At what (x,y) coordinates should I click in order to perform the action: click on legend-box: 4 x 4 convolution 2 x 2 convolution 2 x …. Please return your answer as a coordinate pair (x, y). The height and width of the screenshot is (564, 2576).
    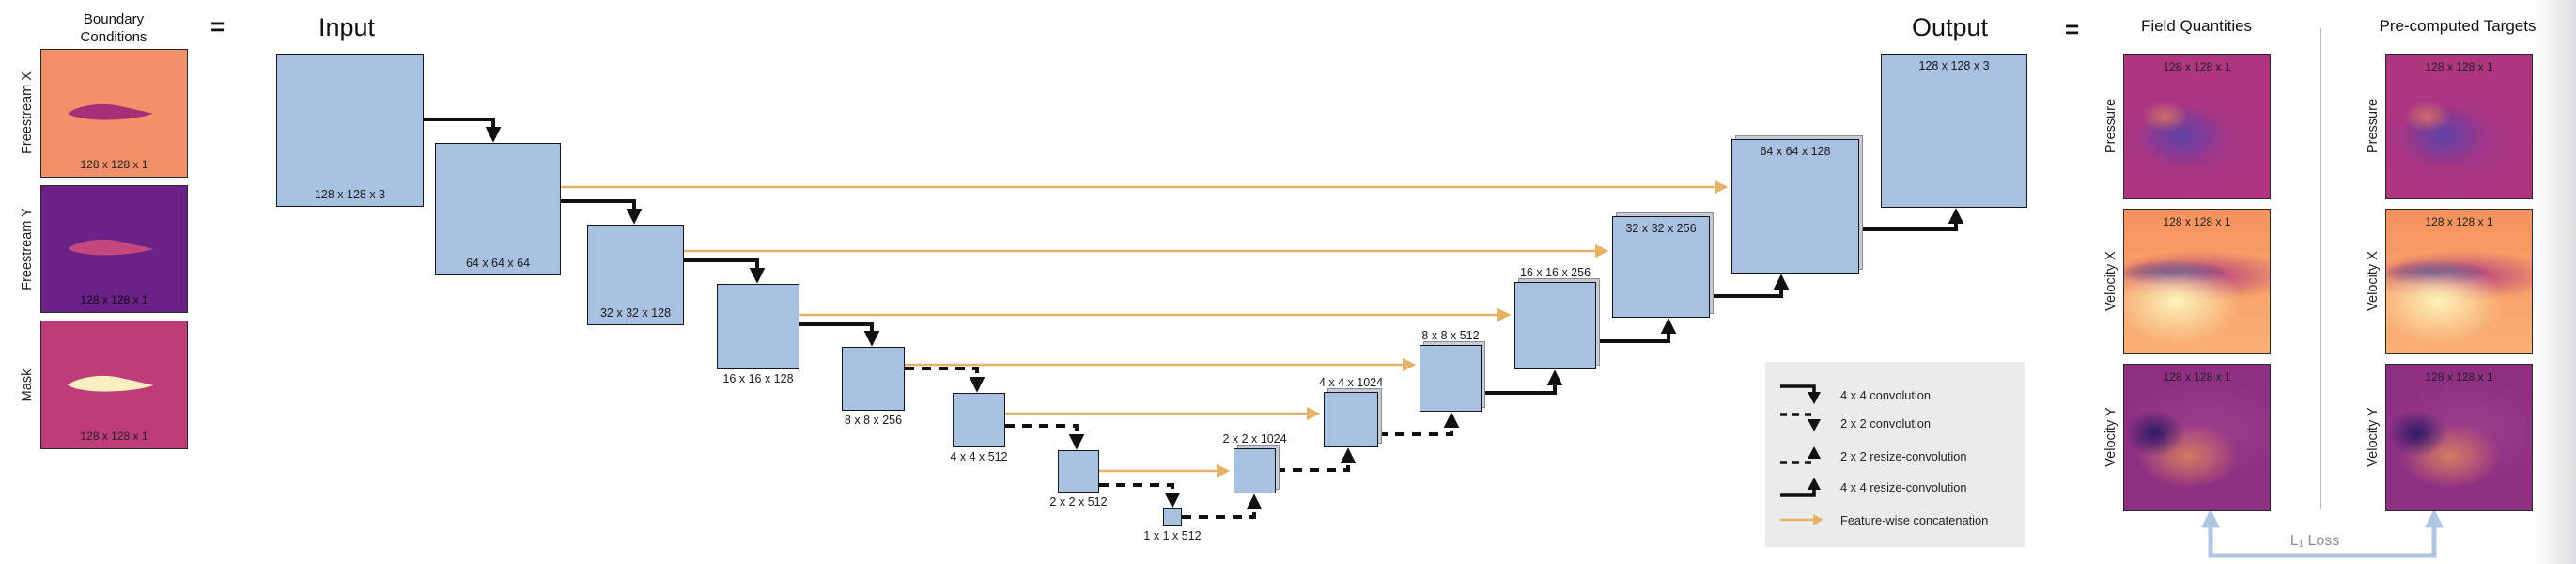
    Looking at the image, I should click on (1895, 454).